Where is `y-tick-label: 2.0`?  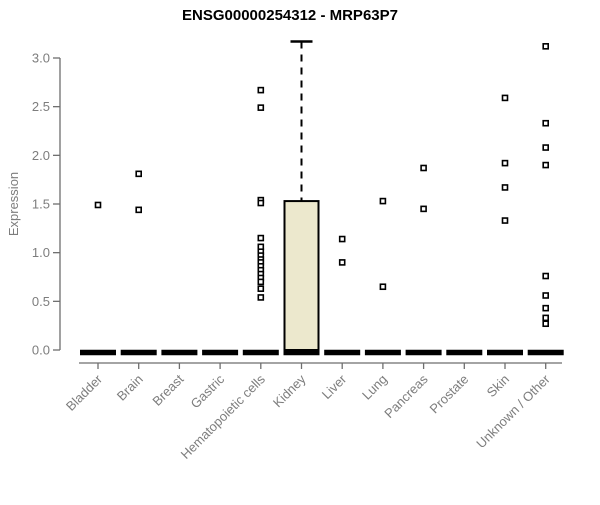
y-tick-label: 2.0 is located at coordinates (41, 155).